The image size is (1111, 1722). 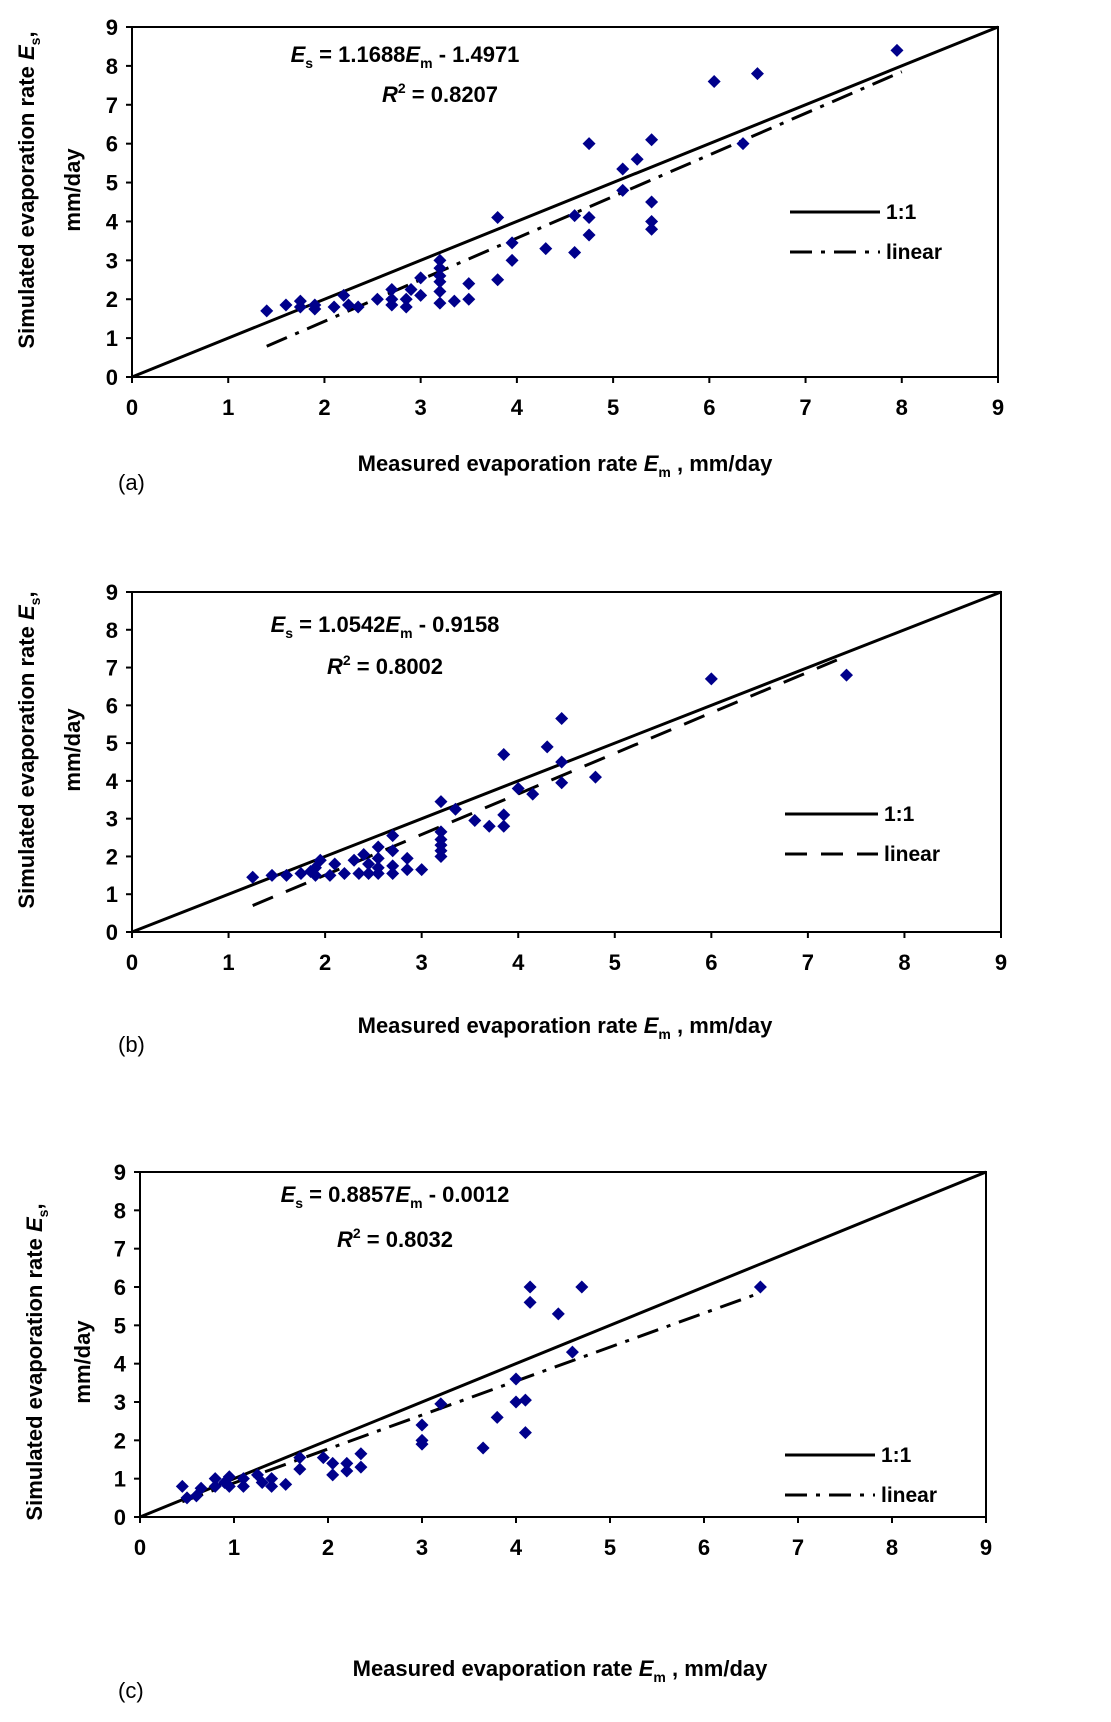 What do you see at coordinates (112, 743) in the screenshot?
I see `y-tick-label: 5` at bounding box center [112, 743].